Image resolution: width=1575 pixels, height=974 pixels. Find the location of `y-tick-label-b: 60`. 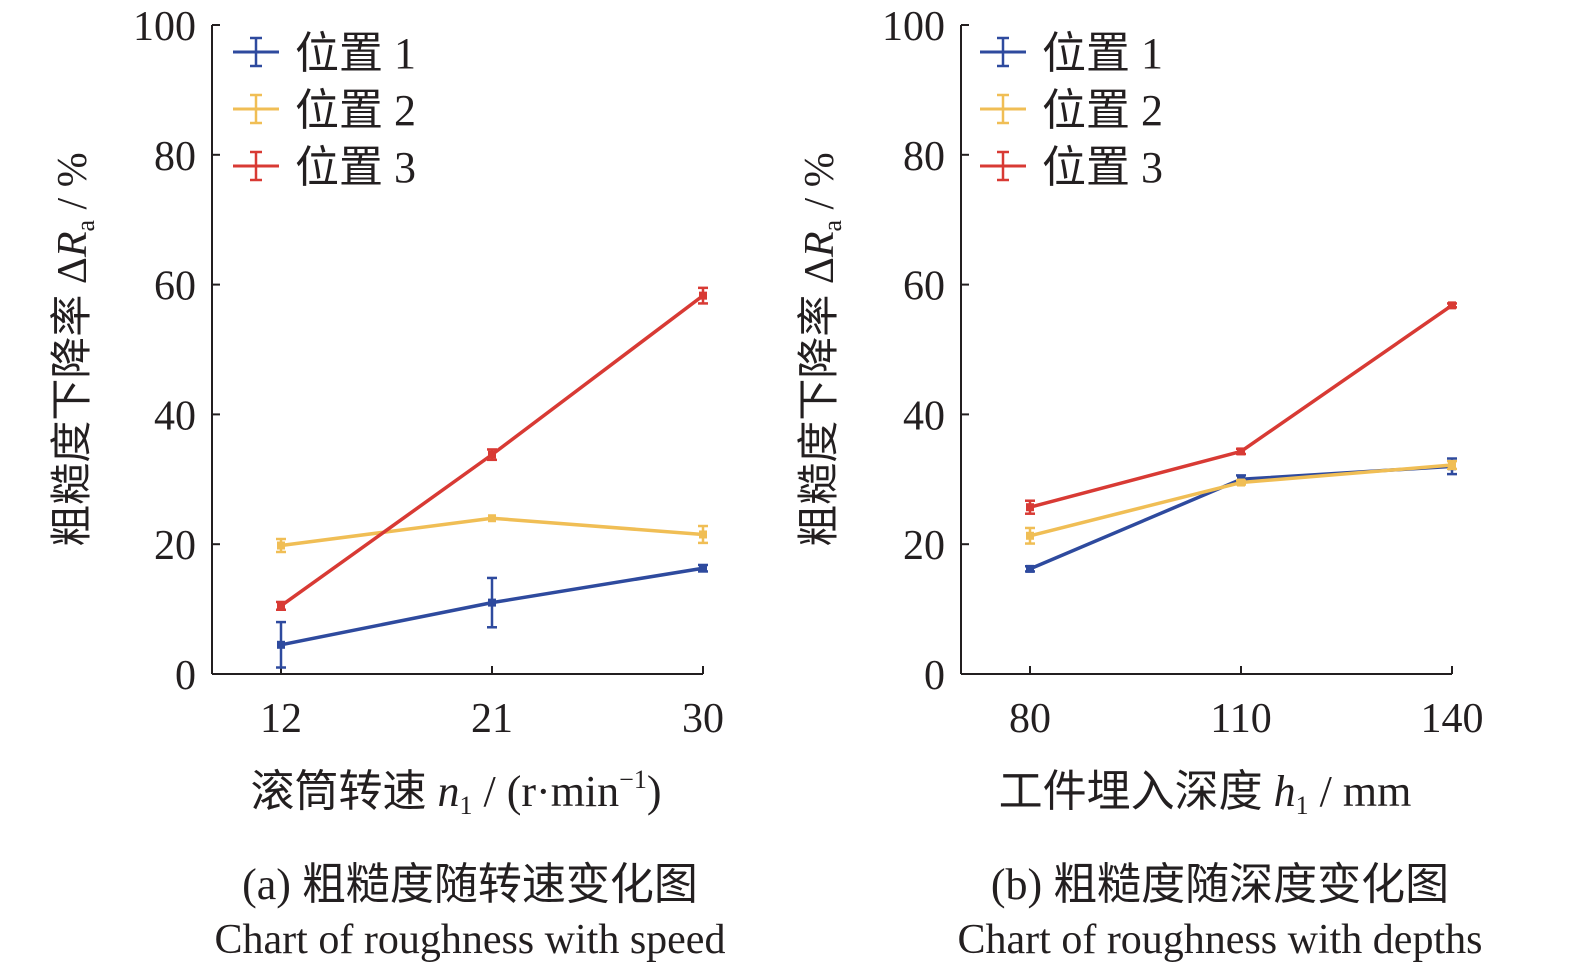

y-tick-label-b: 60 is located at coordinates (924, 287).